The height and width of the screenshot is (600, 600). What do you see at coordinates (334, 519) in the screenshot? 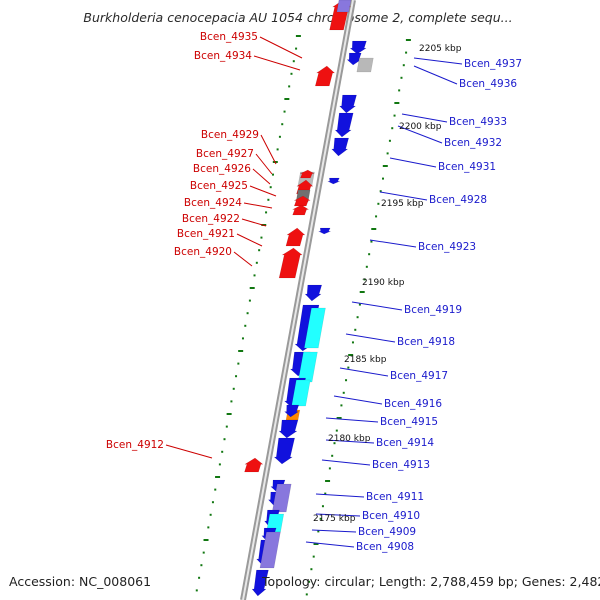
I see `scale-label: 2175 kbp` at bounding box center [334, 519].